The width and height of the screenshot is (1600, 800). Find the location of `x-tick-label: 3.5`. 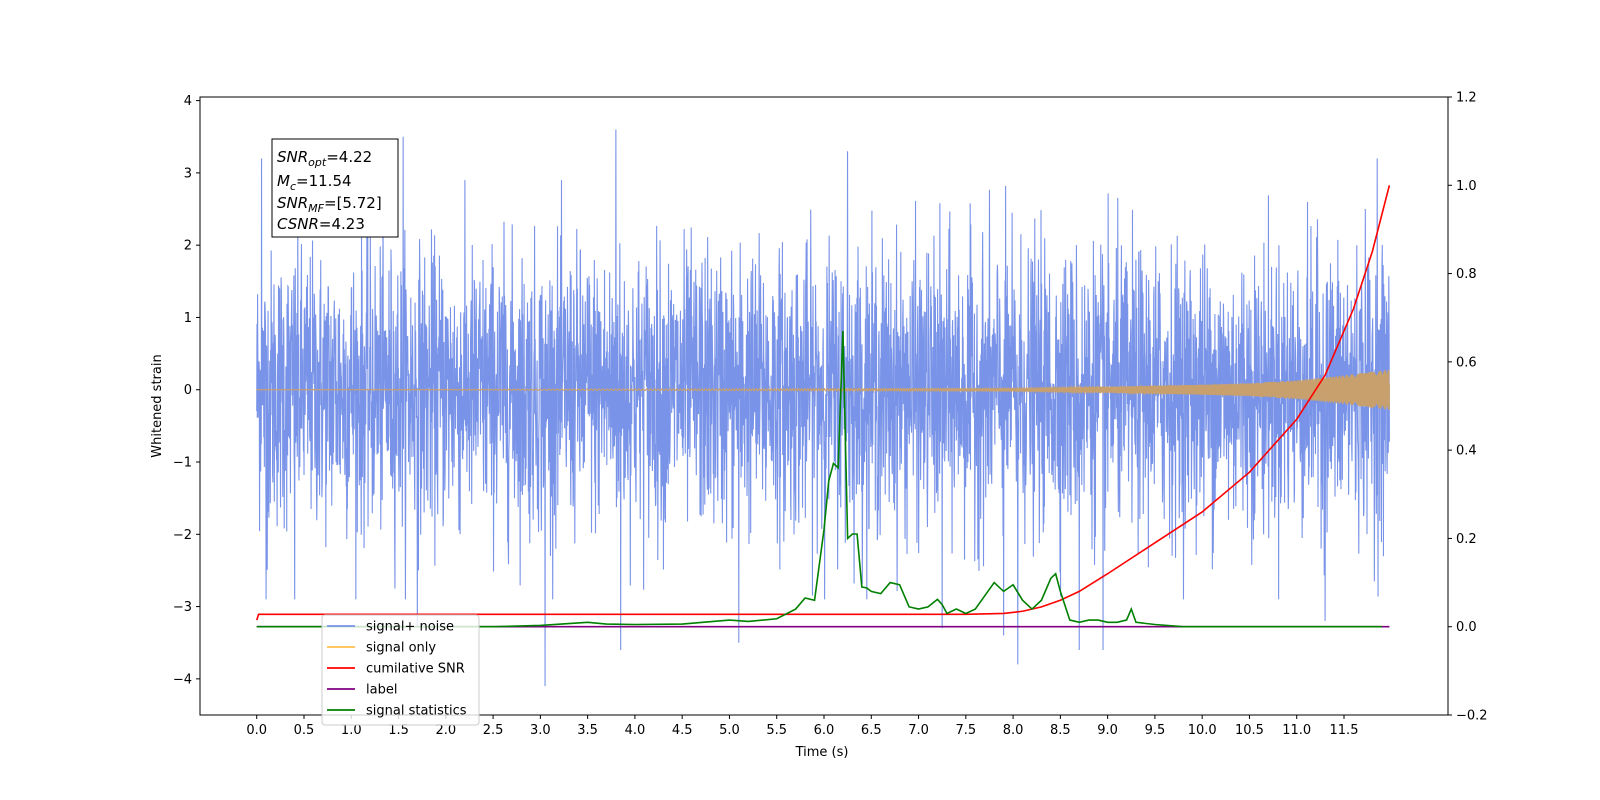

x-tick-label: 3.5 is located at coordinates (587, 730).